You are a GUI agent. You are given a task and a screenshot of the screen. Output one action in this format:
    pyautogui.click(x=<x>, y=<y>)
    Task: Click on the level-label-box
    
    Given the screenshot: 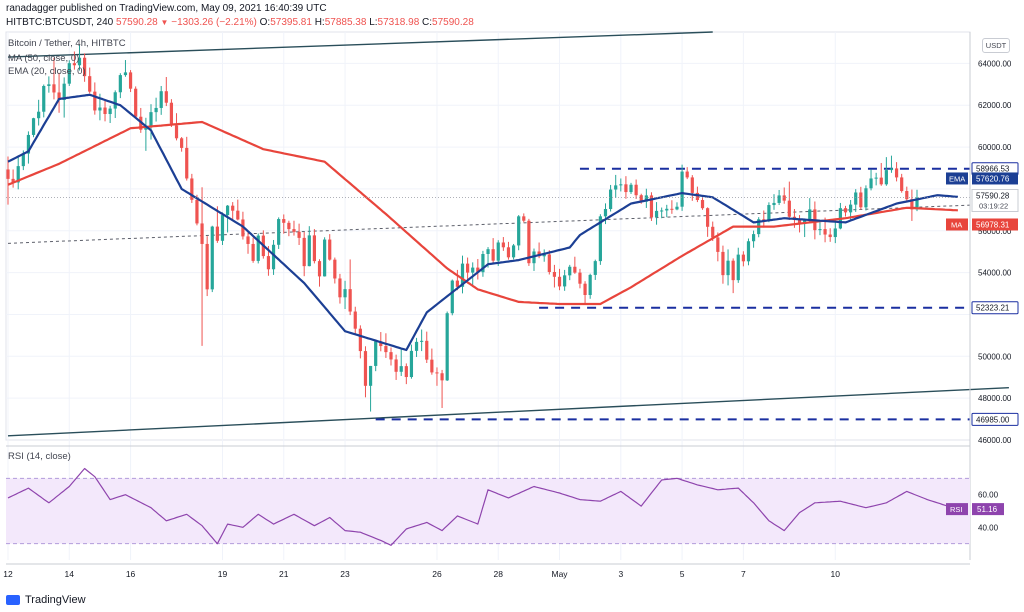 What is the action you would take?
    pyautogui.click(x=995, y=308)
    